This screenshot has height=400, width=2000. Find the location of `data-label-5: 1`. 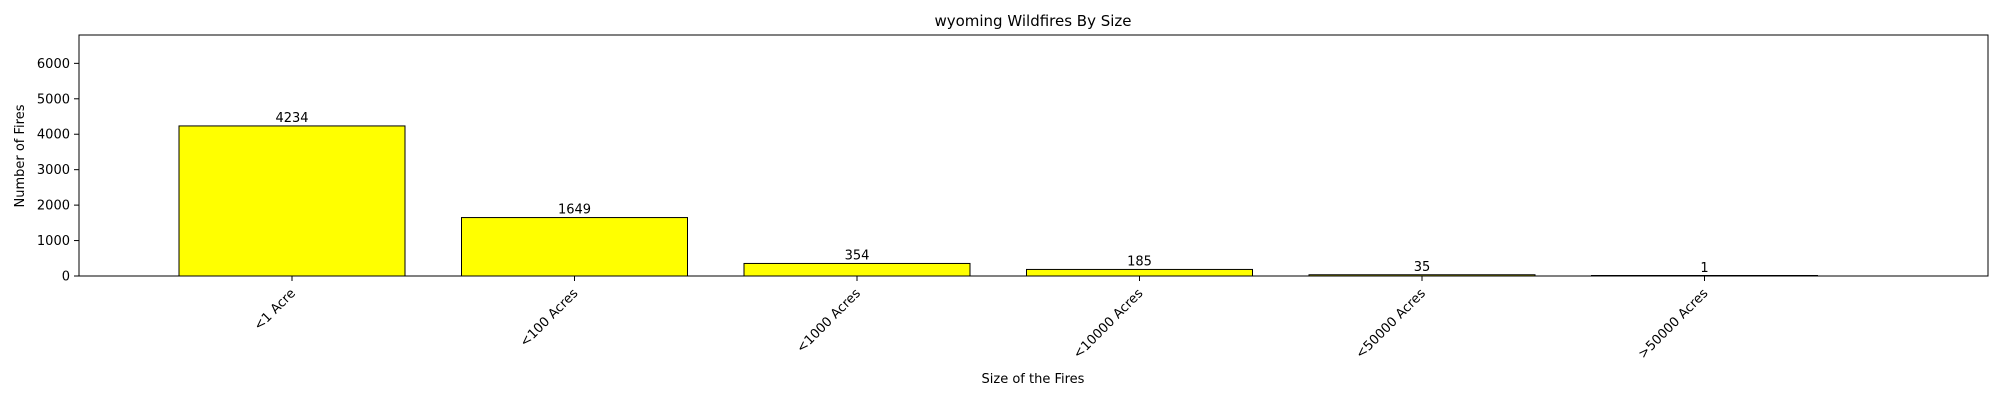

data-label-5: 1 is located at coordinates (1704, 268).